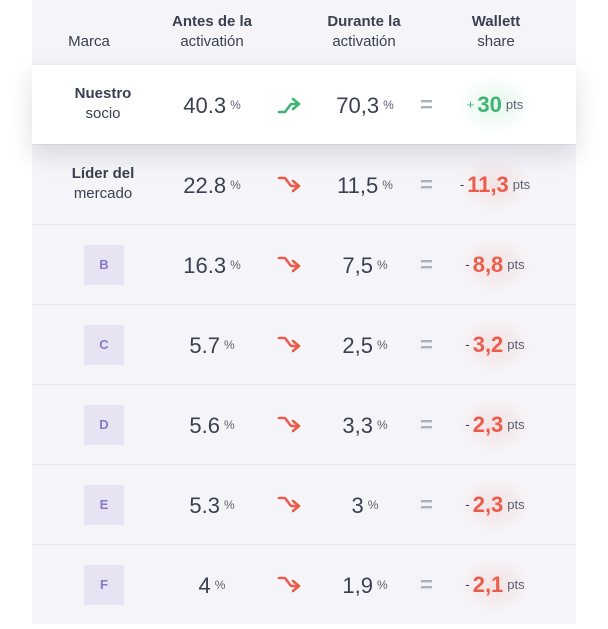 This screenshot has height=629, width=608. What do you see at coordinates (212, 105) in the screenshot?
I see `before-value: 40.3%` at bounding box center [212, 105].